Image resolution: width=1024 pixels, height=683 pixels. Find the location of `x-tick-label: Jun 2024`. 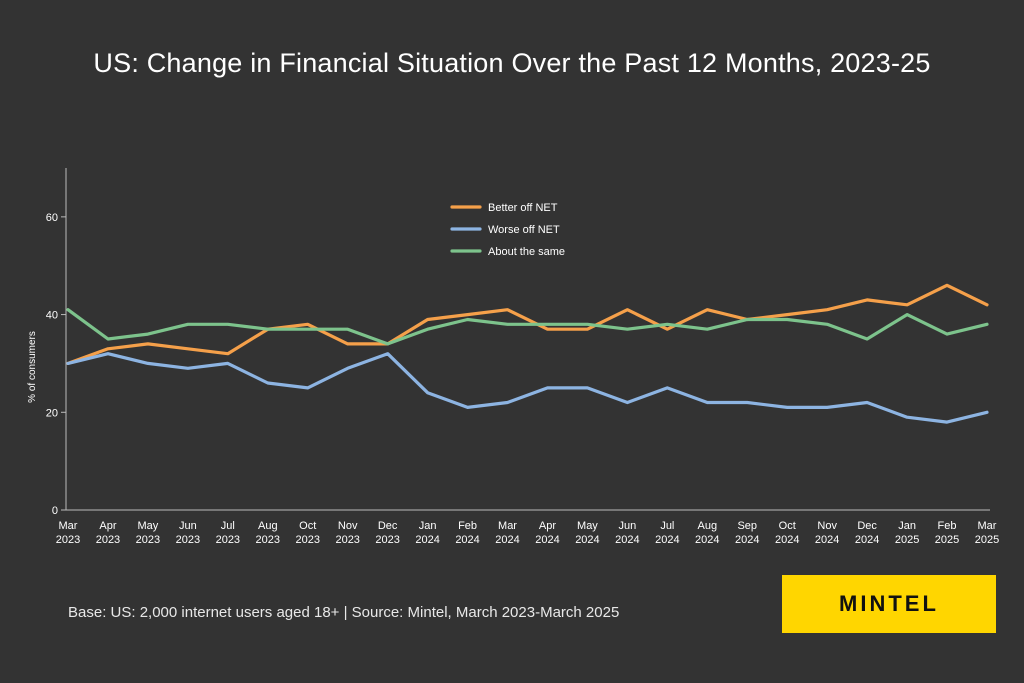

x-tick-label: Jun 2024 is located at coordinates (627, 533).